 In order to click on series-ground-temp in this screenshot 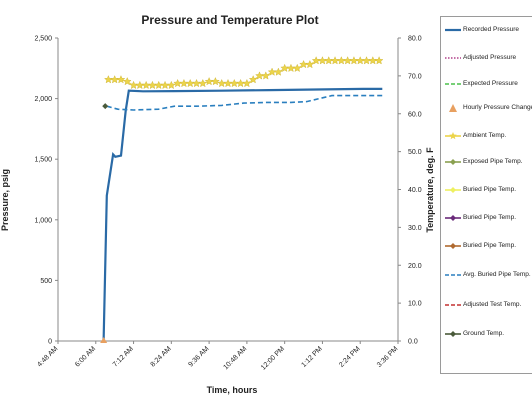, I will do `click(105, 106)`.